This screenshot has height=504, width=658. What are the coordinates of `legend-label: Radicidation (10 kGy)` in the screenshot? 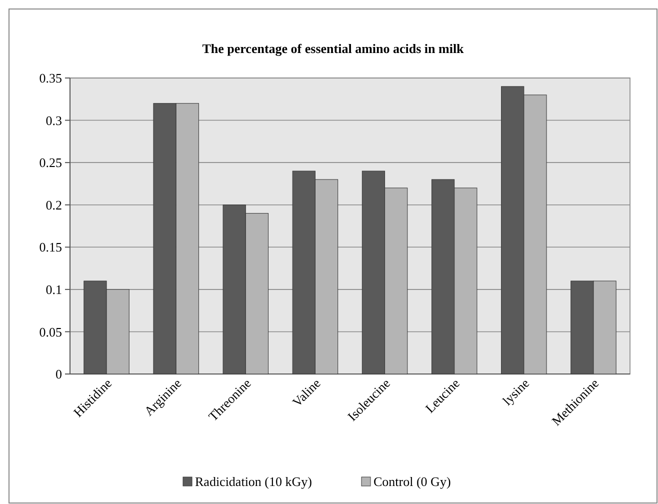 It's located at (253, 481).